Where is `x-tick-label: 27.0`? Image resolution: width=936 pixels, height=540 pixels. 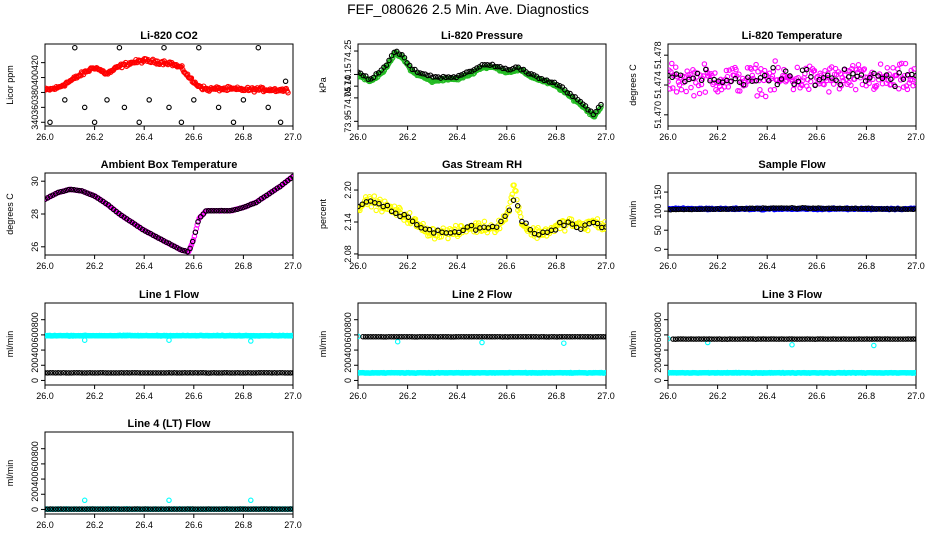 x-tick-label: 27.0 is located at coordinates (916, 137).